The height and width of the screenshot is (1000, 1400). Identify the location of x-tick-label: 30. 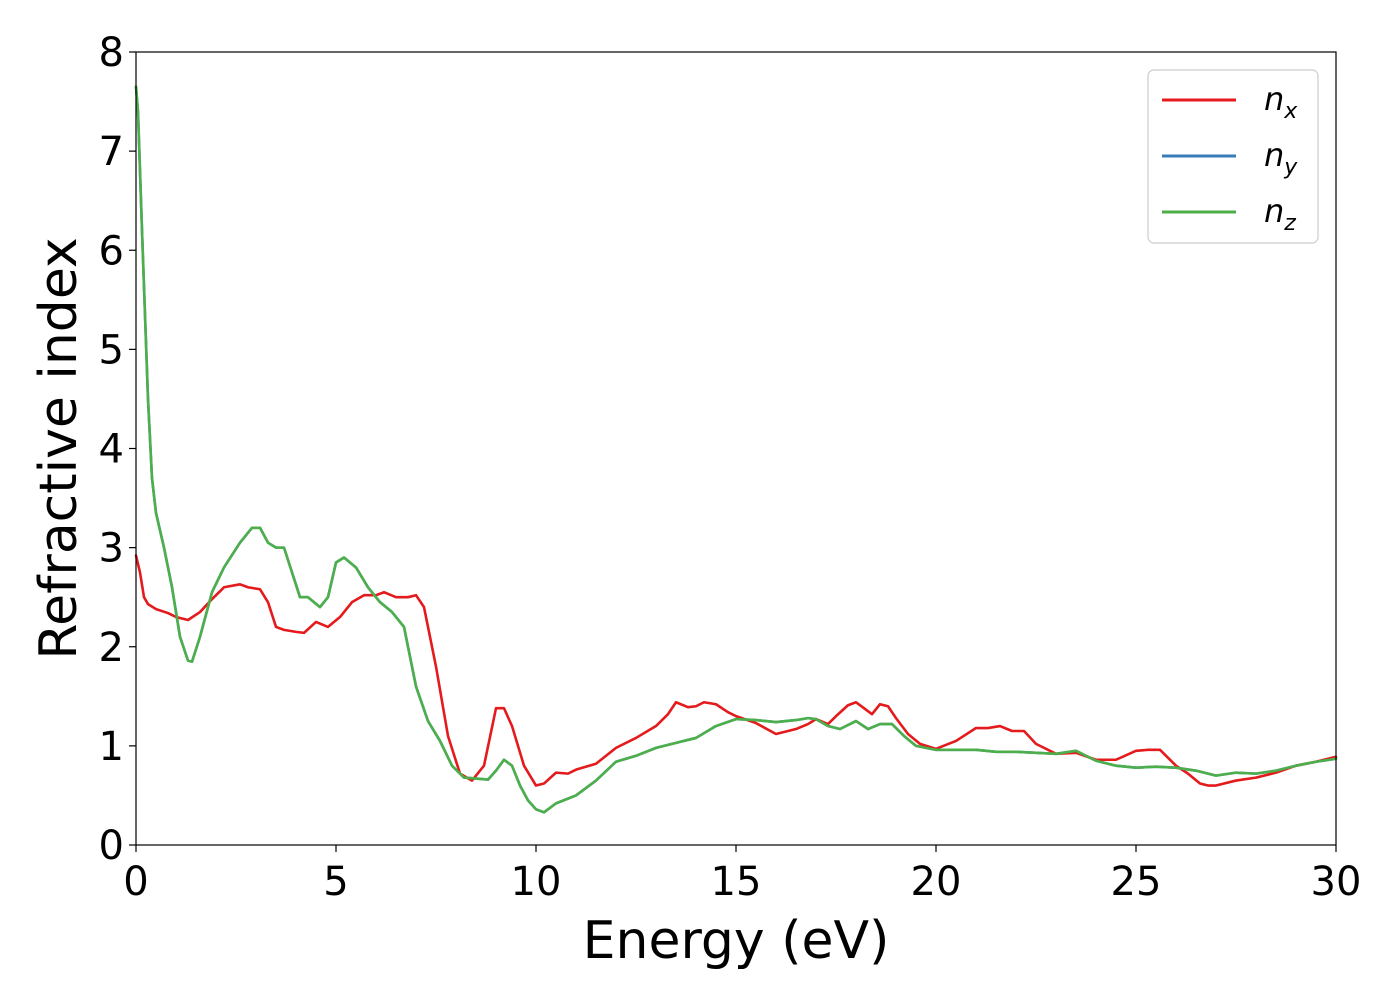
(1336, 882).